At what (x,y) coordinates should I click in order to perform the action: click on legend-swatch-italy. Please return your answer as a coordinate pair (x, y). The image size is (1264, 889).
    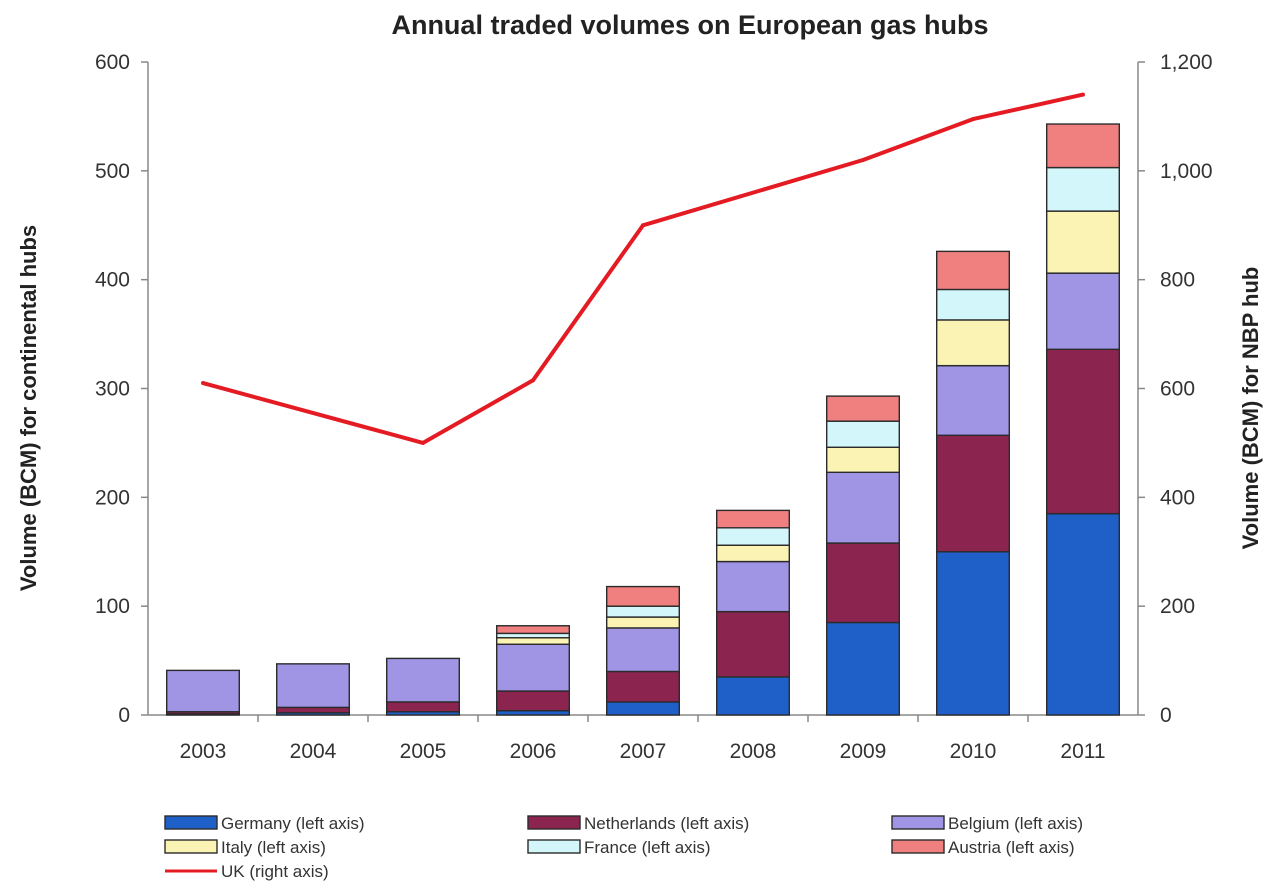
    Looking at the image, I should click on (191, 846).